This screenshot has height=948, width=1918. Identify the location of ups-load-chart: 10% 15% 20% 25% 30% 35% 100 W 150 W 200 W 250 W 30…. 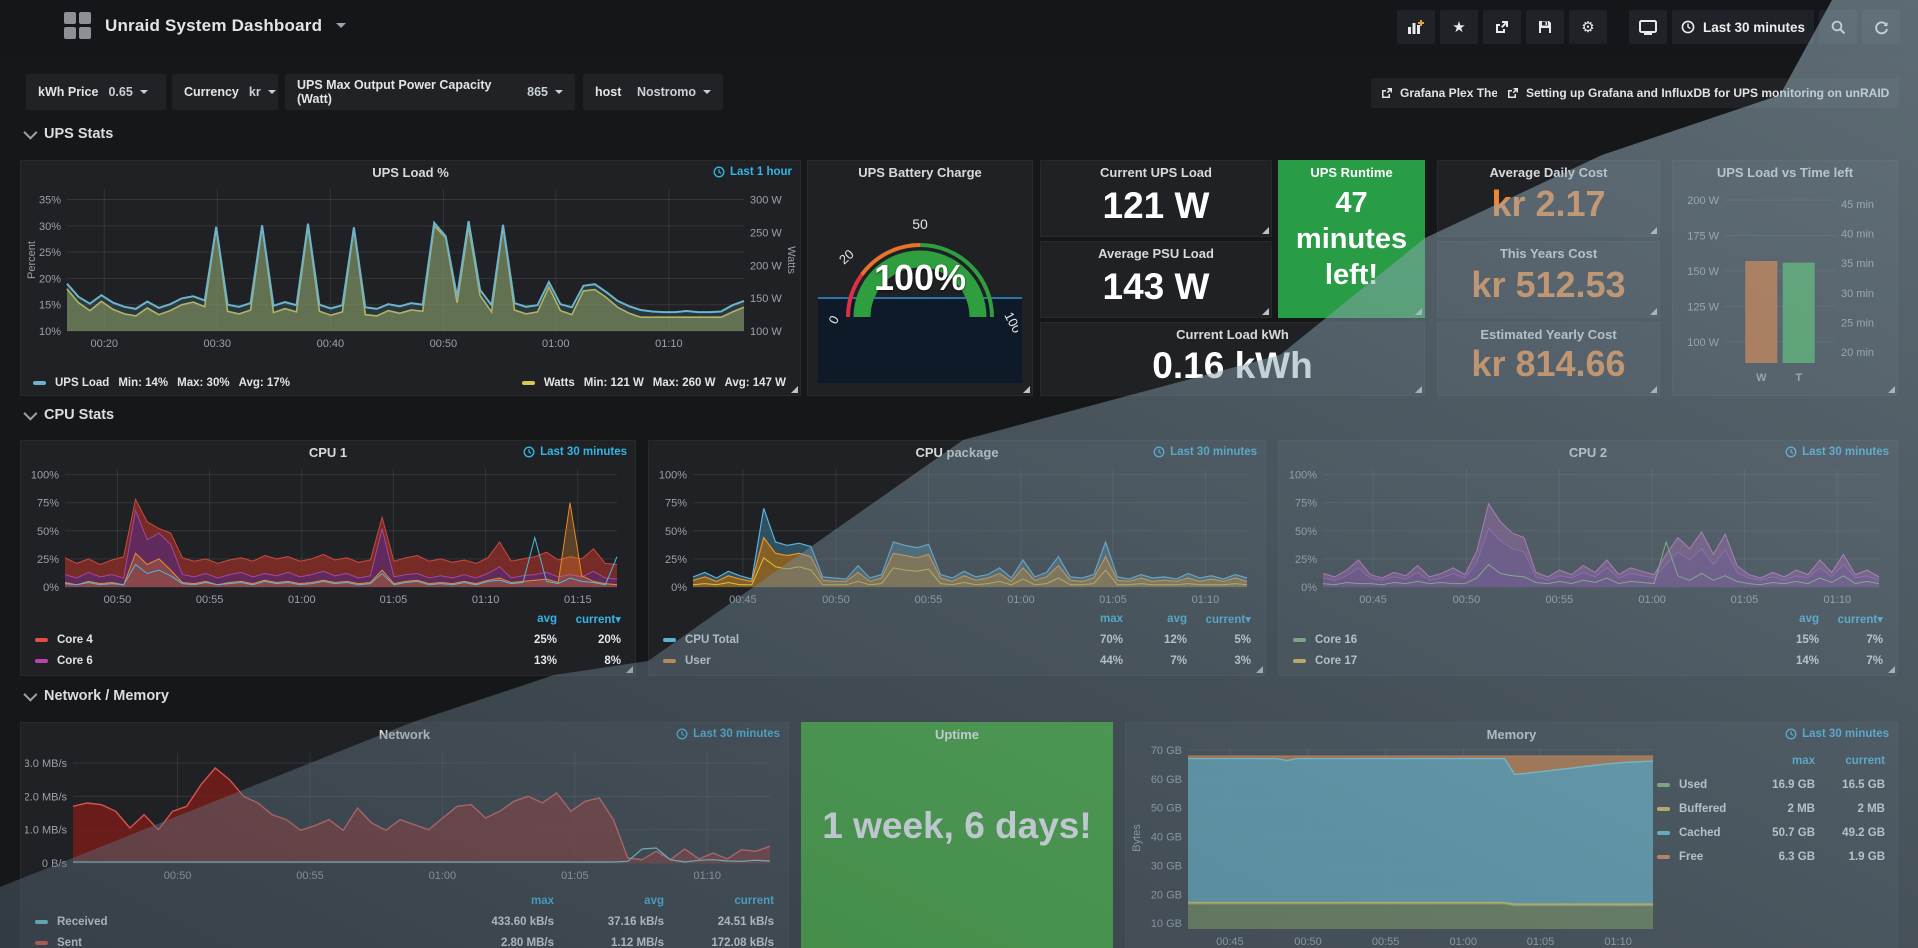
(410, 269).